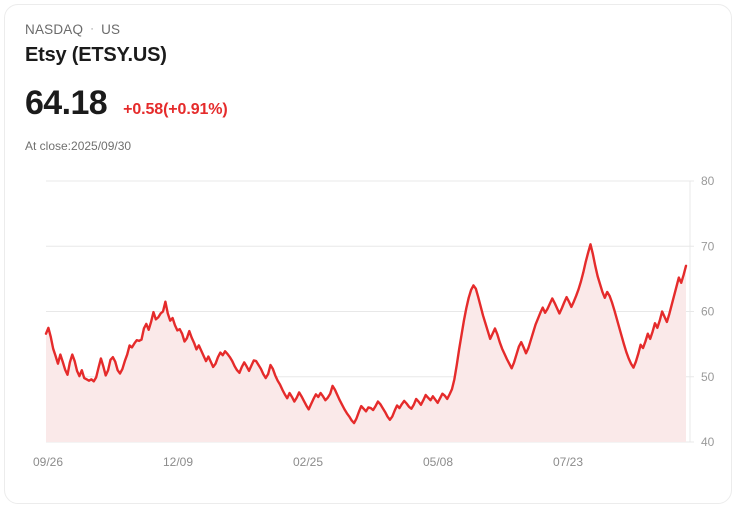 The width and height of the screenshot is (736, 508). What do you see at coordinates (368, 103) in the screenshot?
I see `price-row: 64.18 +0.58(+0.91%)` at bounding box center [368, 103].